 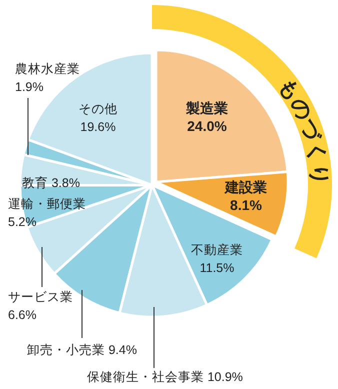 I want to click on data-label: 5.2%, so click(x=22, y=222).